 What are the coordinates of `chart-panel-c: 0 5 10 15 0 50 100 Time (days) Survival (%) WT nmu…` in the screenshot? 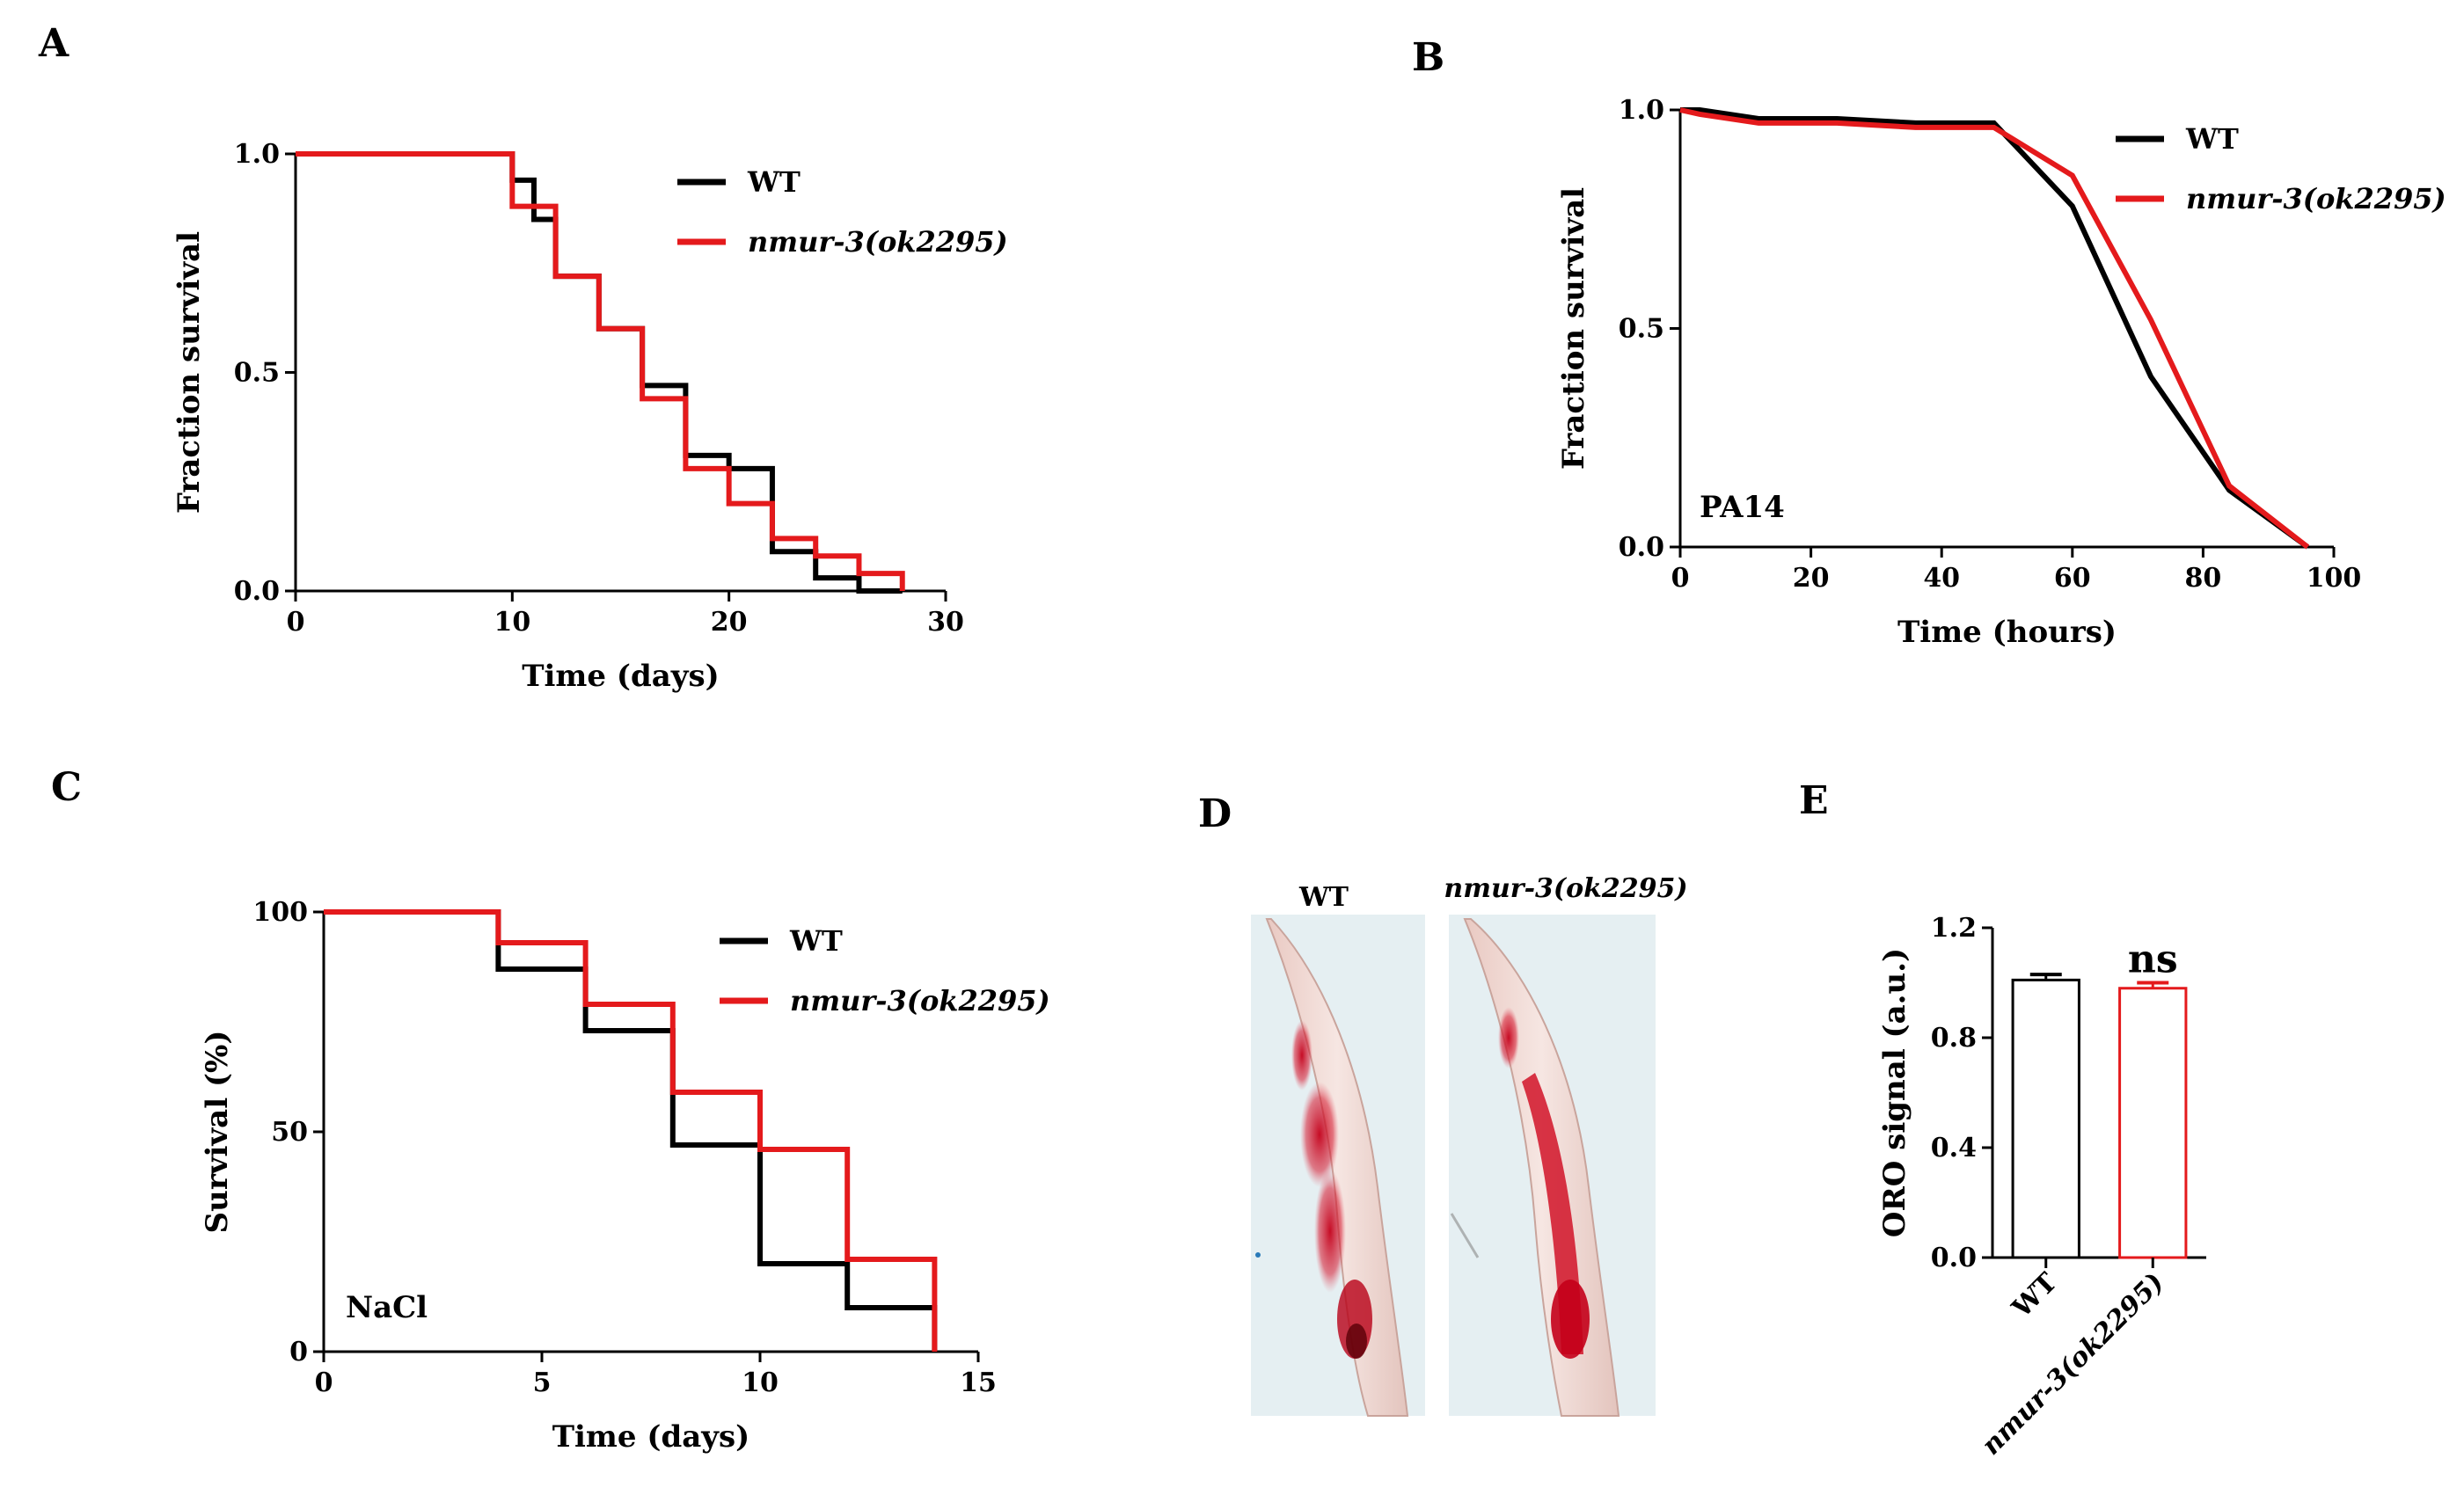 It's located at (625, 1176).